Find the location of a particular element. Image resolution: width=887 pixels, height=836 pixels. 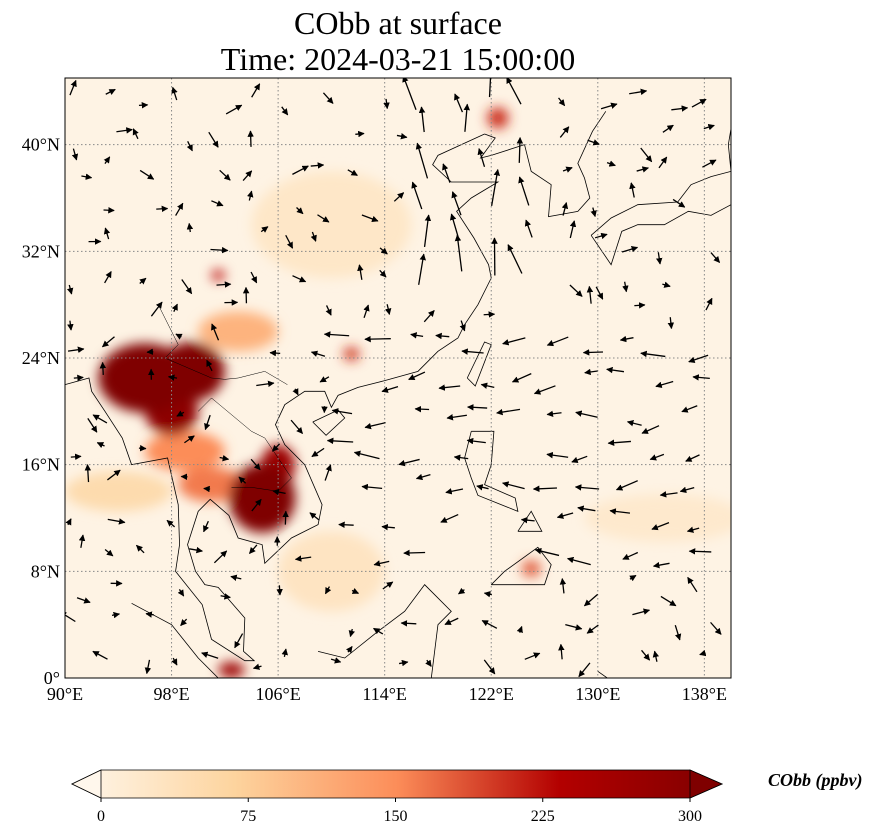

colorbar-label: CObb (ppbv) is located at coordinates (815, 780).